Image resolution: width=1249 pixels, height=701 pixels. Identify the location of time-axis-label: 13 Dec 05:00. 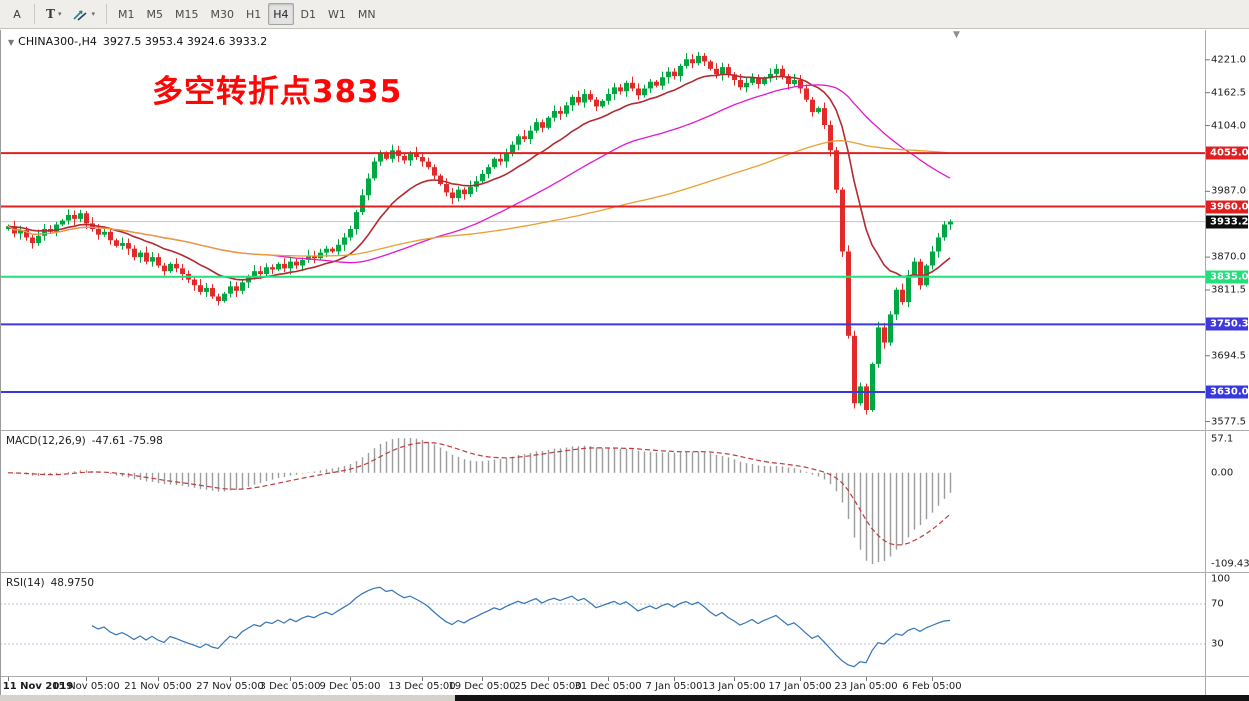
(422, 686).